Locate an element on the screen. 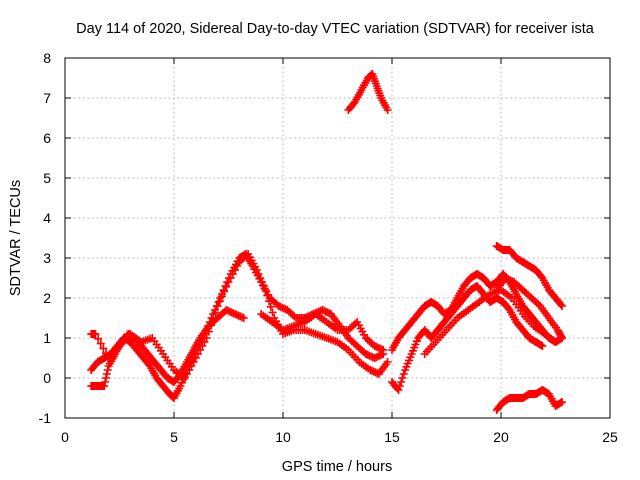  y-tick-label: 4 is located at coordinates (47, 218).